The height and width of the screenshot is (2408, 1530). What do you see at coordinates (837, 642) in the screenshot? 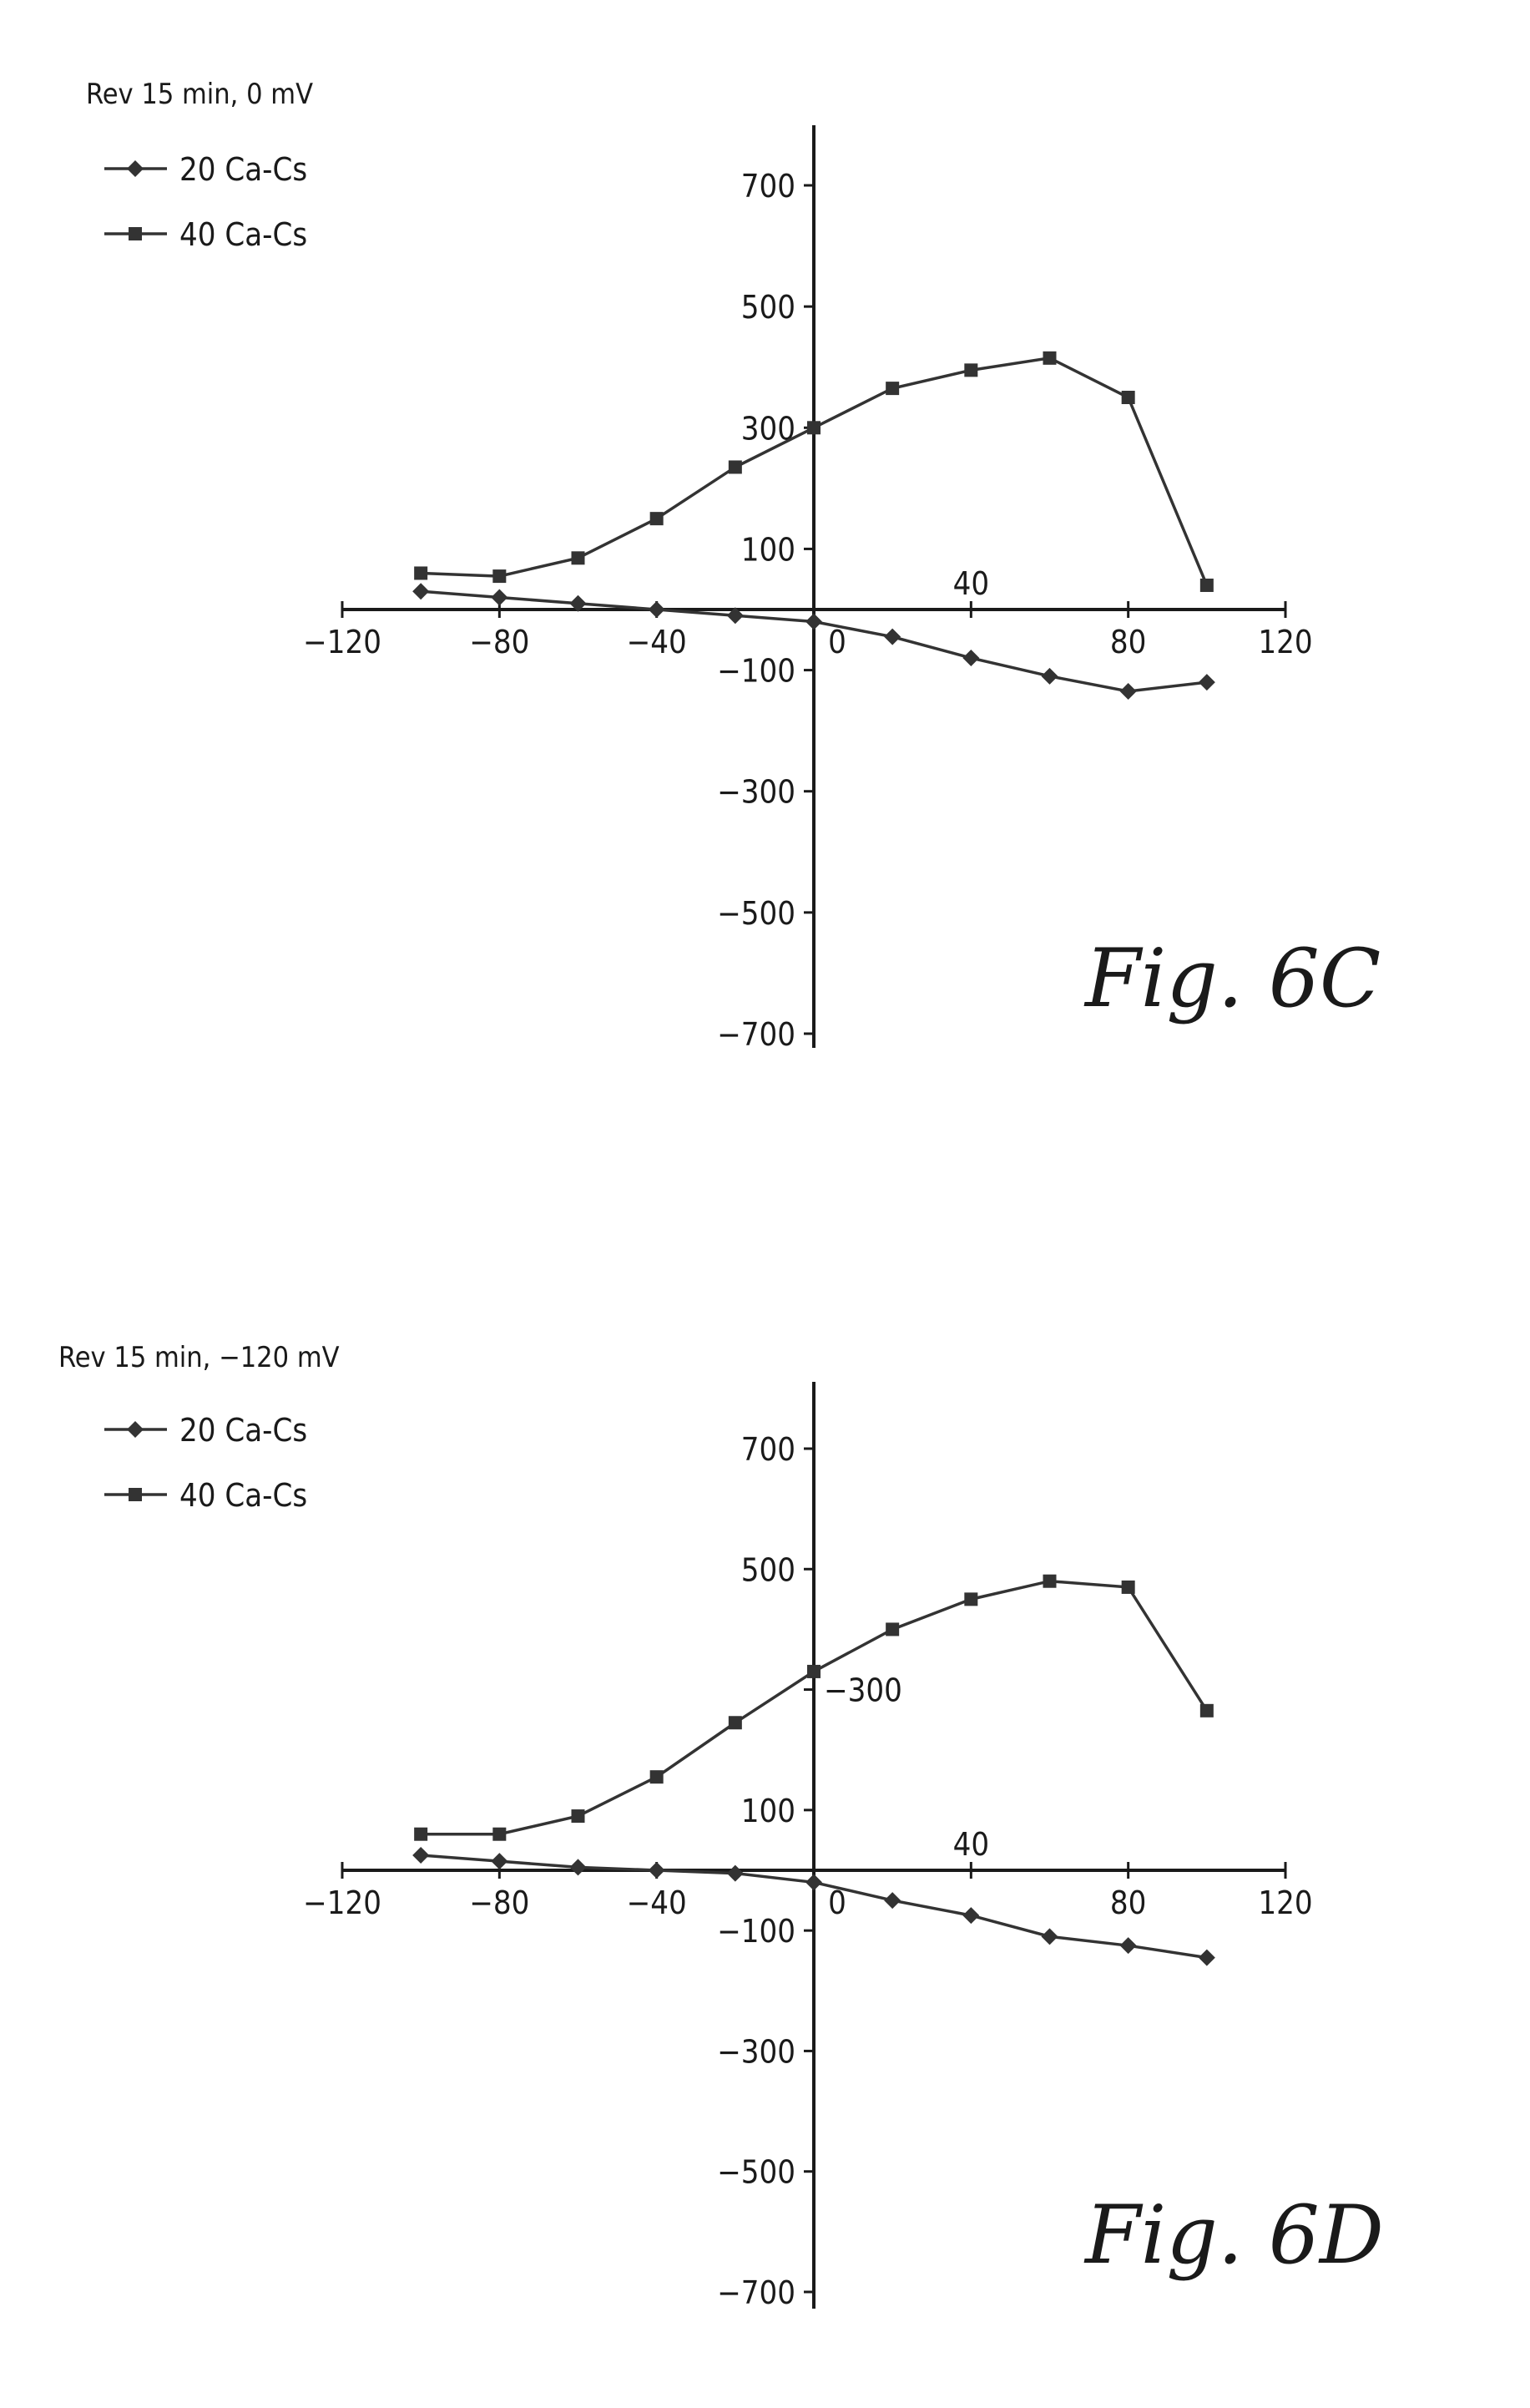
I see `x-tick-label: 0` at bounding box center [837, 642].